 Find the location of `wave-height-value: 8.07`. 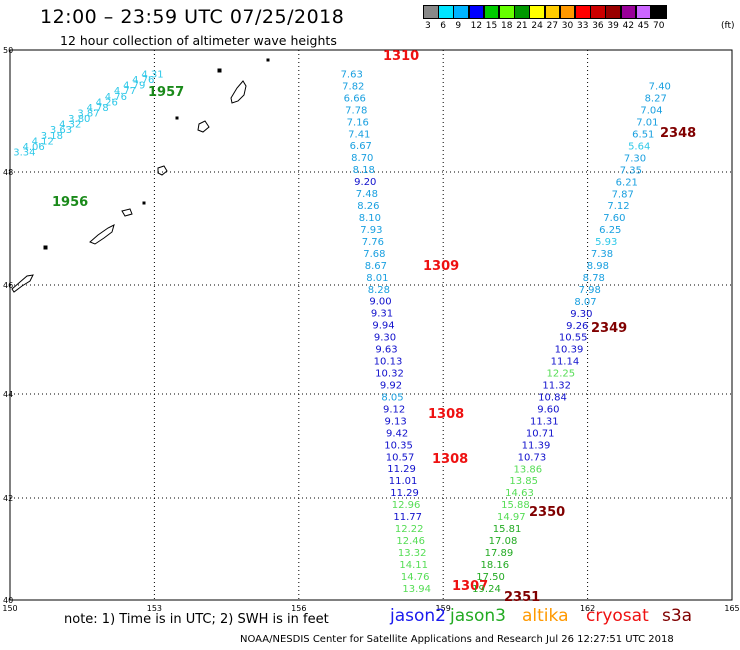

wave-height-value: 8.07 is located at coordinates (585, 302).